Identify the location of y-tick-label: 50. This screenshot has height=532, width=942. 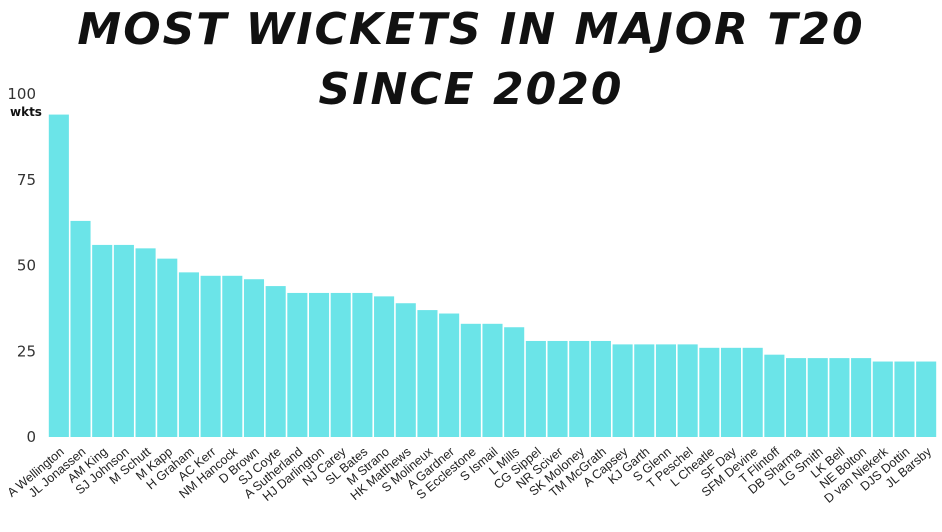
(26, 266).